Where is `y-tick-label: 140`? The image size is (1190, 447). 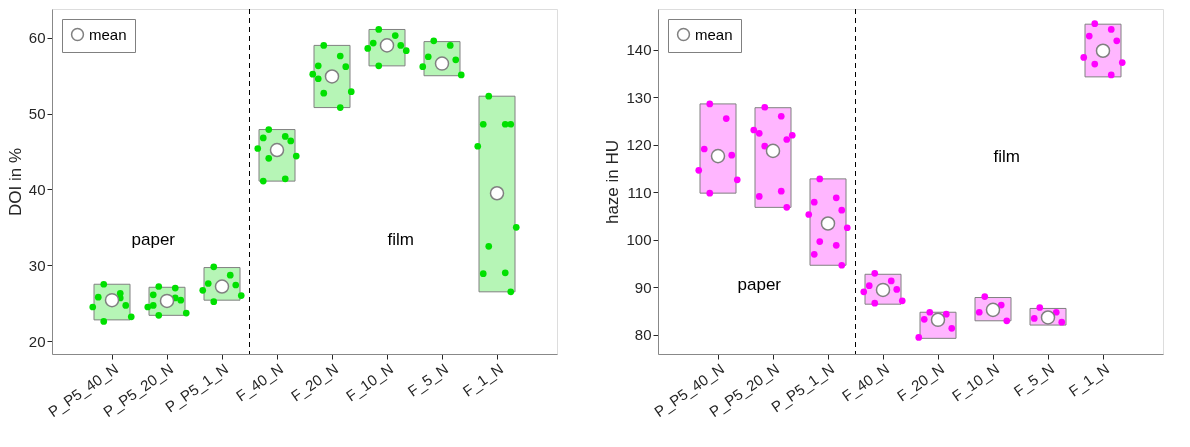 y-tick-label: 140 is located at coordinates (639, 50).